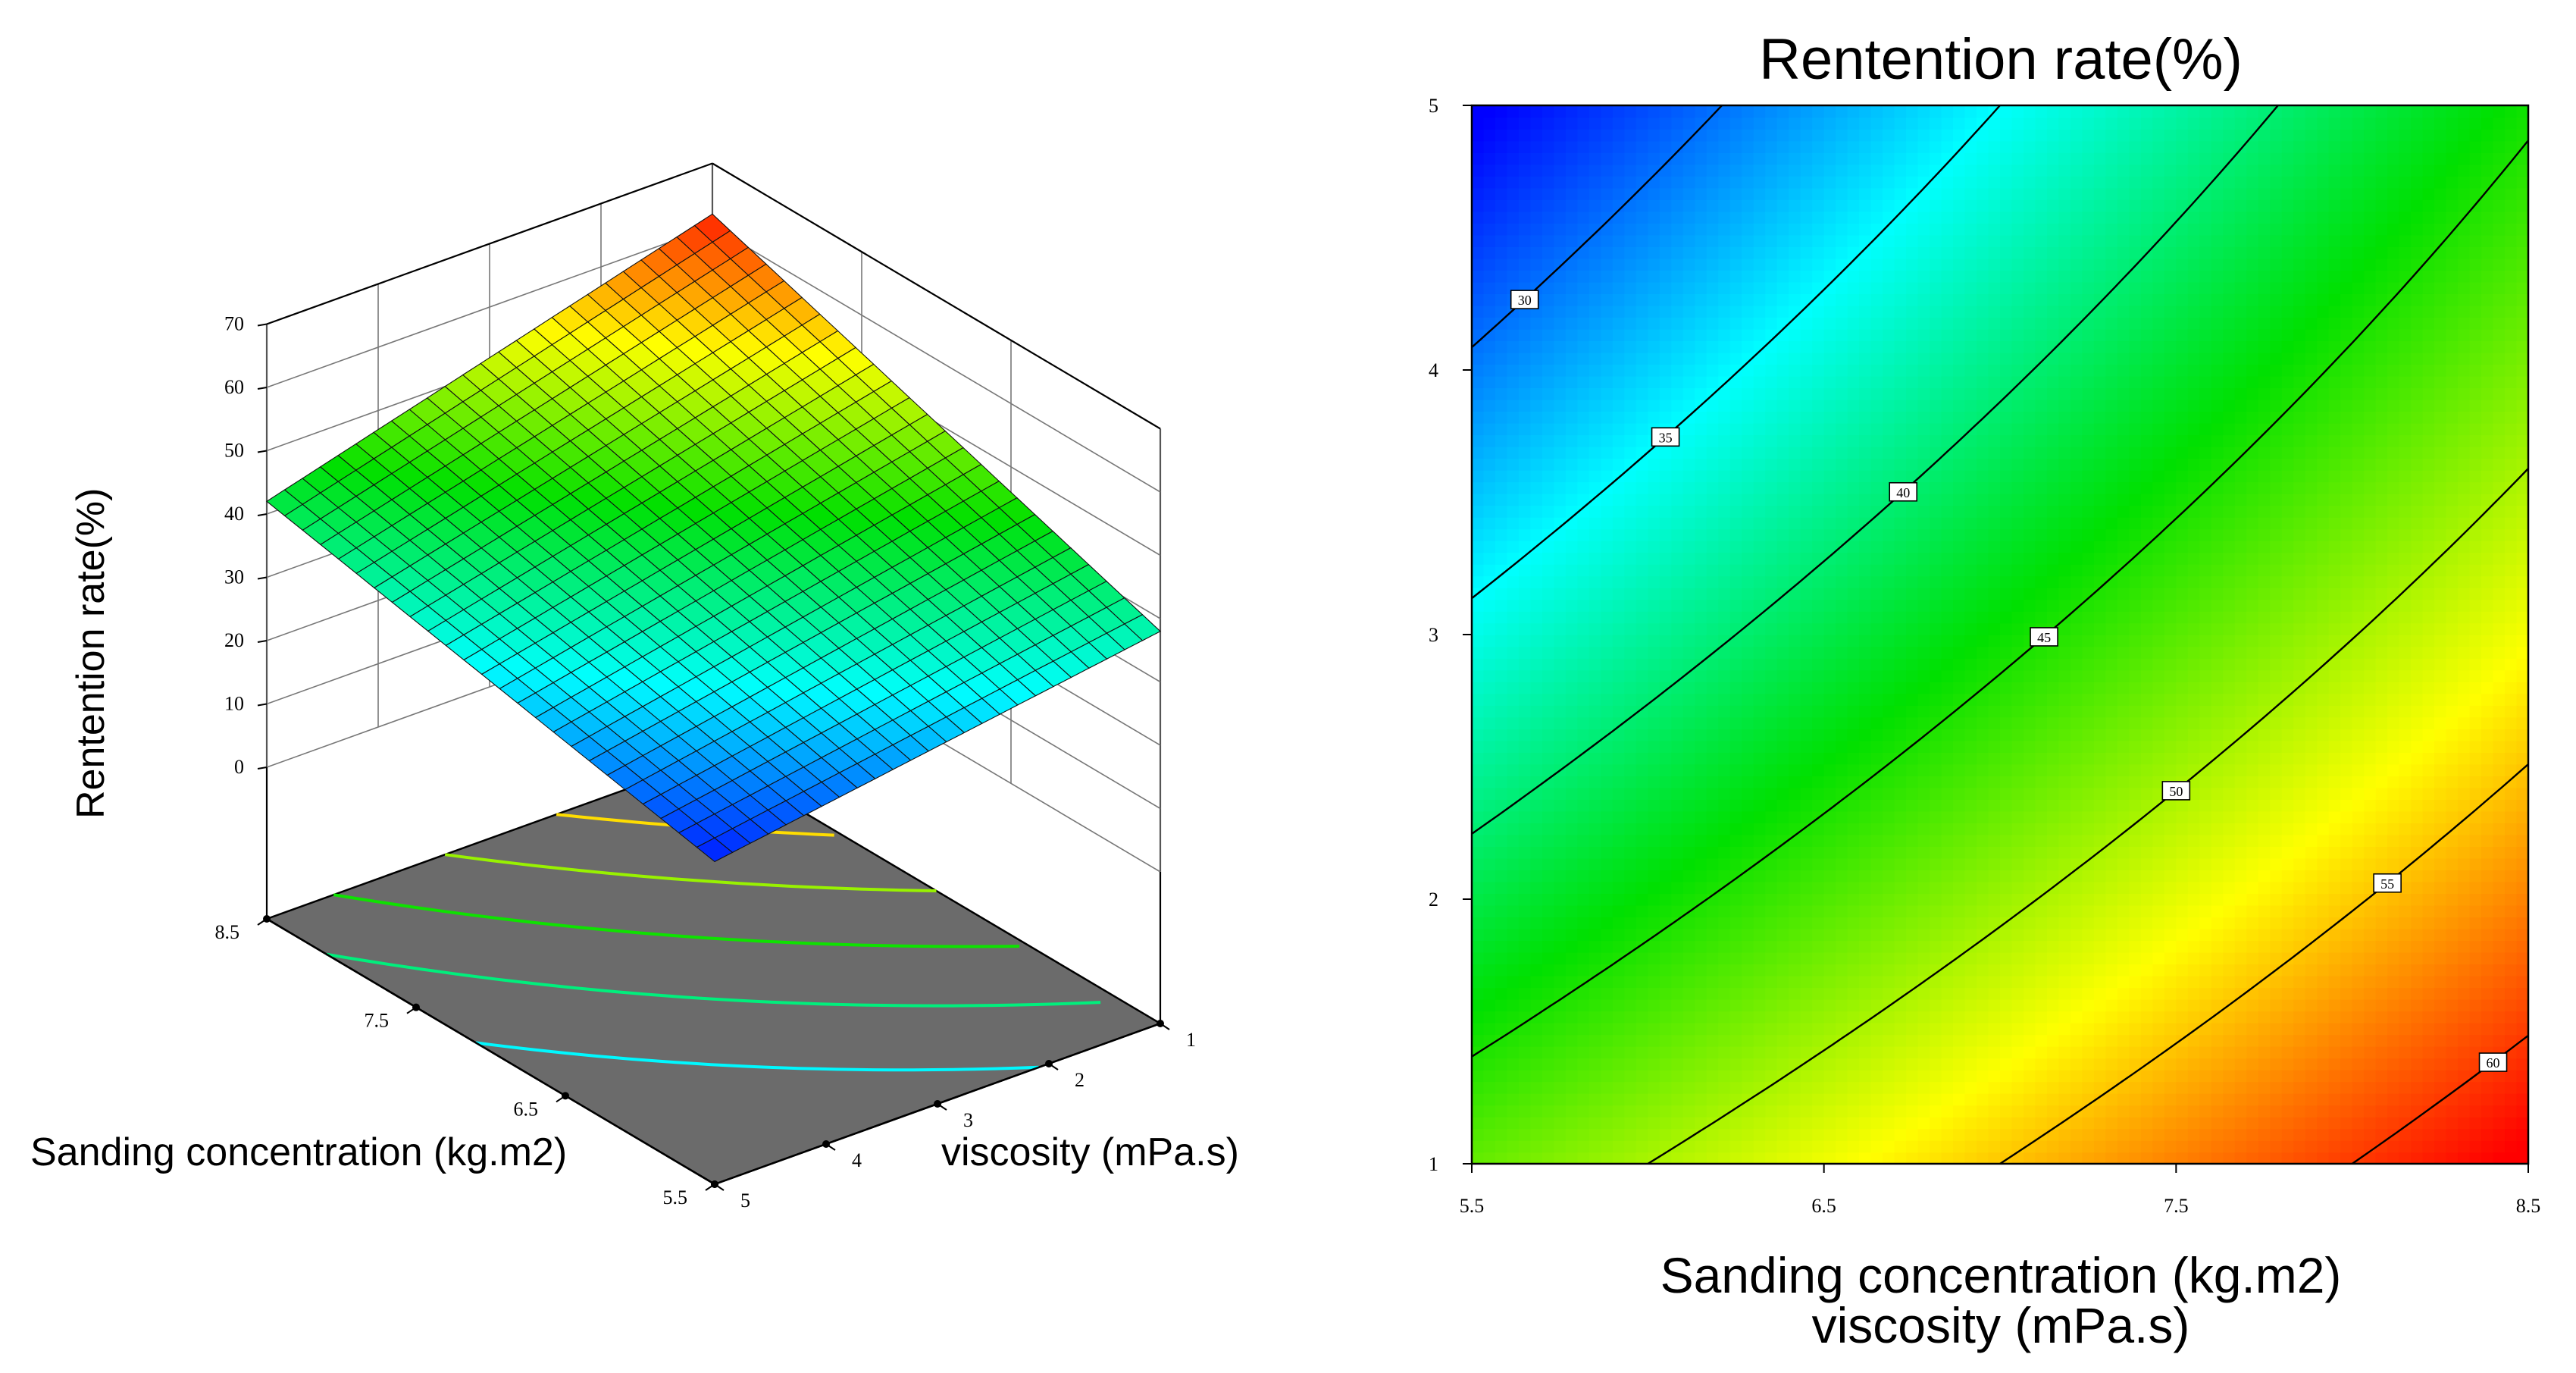  I want to click on z-tick-label: 10, so click(234, 704).